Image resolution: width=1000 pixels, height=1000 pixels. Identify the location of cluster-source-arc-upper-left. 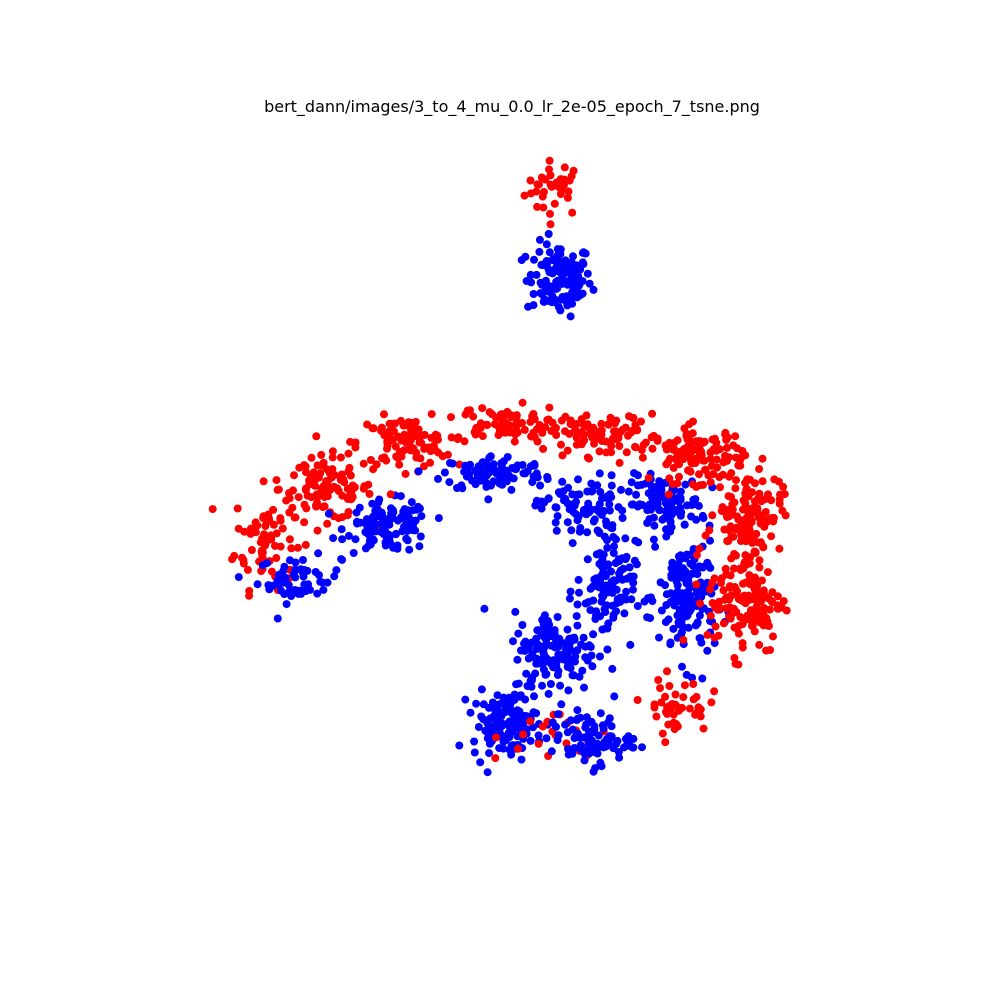
(328, 483).